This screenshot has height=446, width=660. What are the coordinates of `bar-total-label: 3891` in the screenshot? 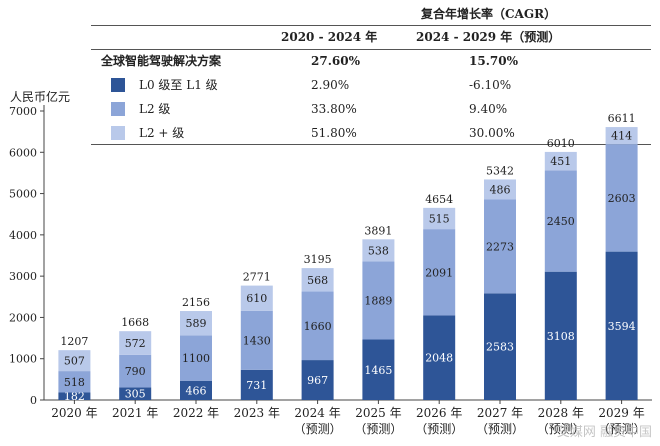 It's located at (378, 230).